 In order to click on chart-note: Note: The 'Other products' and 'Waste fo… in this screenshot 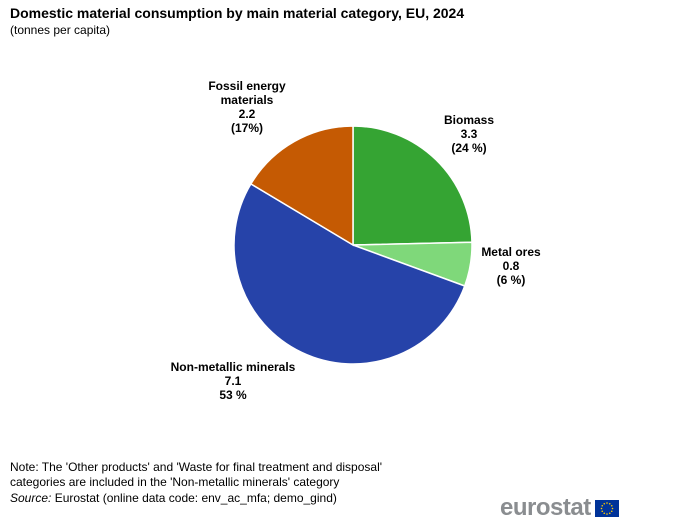, I will do `click(220, 475)`.